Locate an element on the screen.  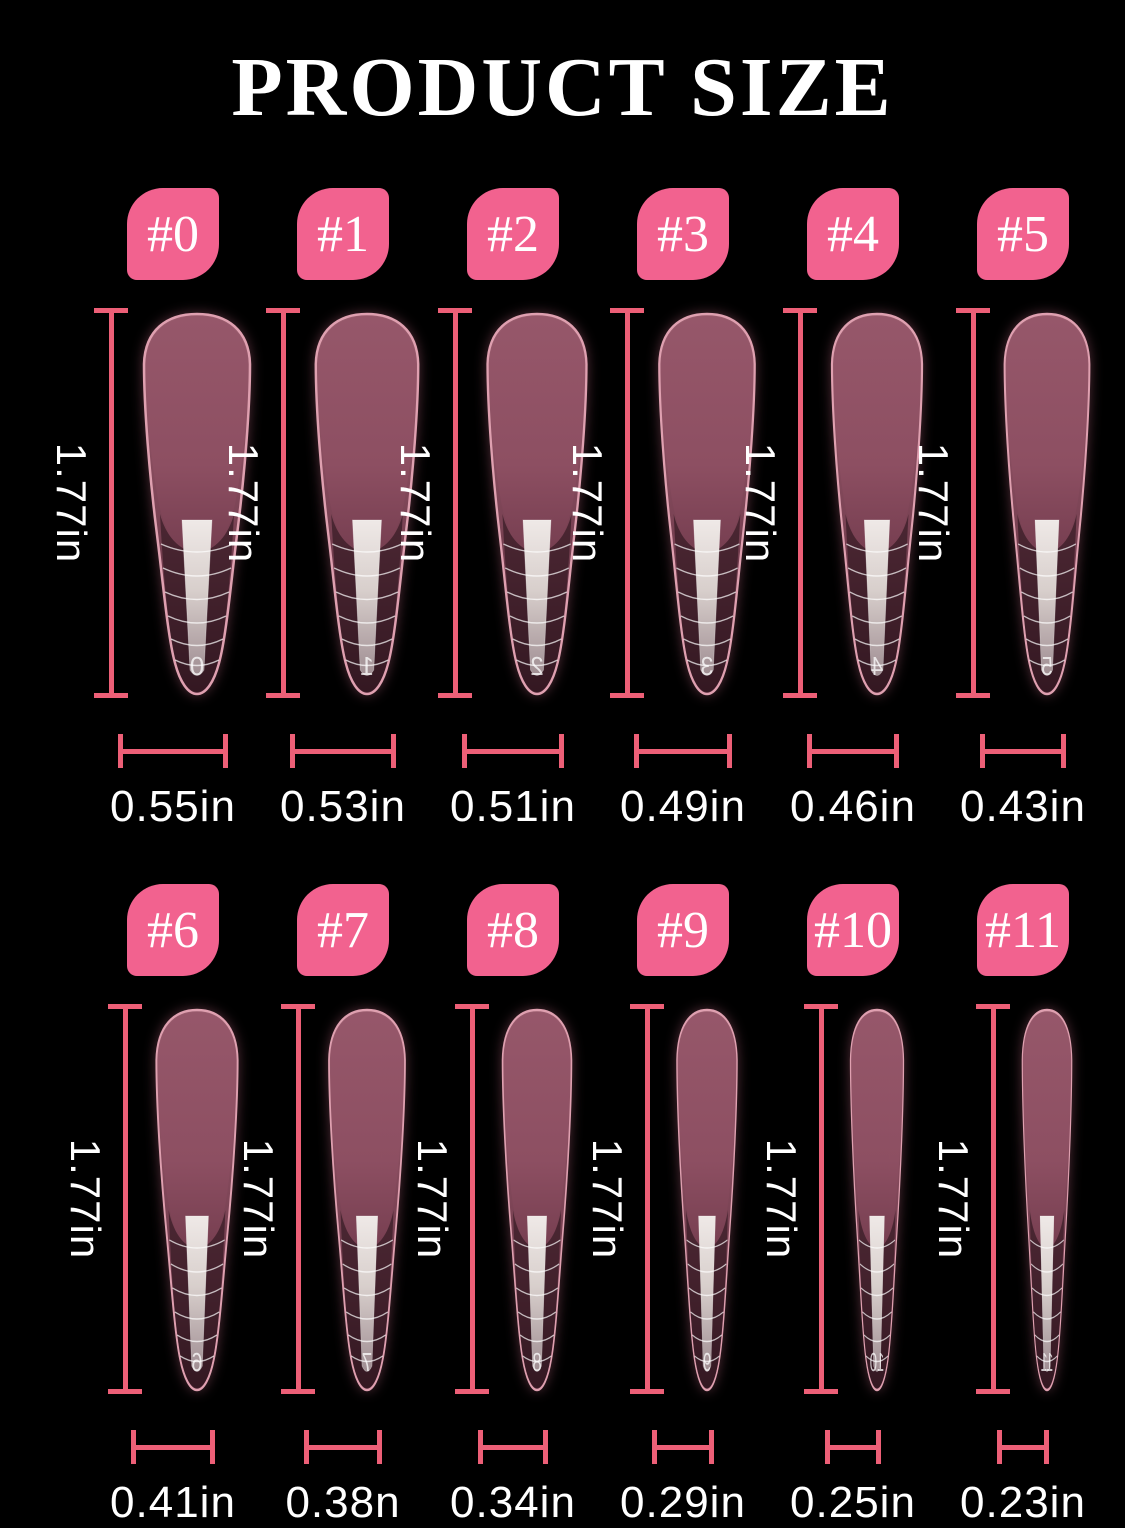
nail-figure: 1.77in 3 is located at coordinates (662, 503).